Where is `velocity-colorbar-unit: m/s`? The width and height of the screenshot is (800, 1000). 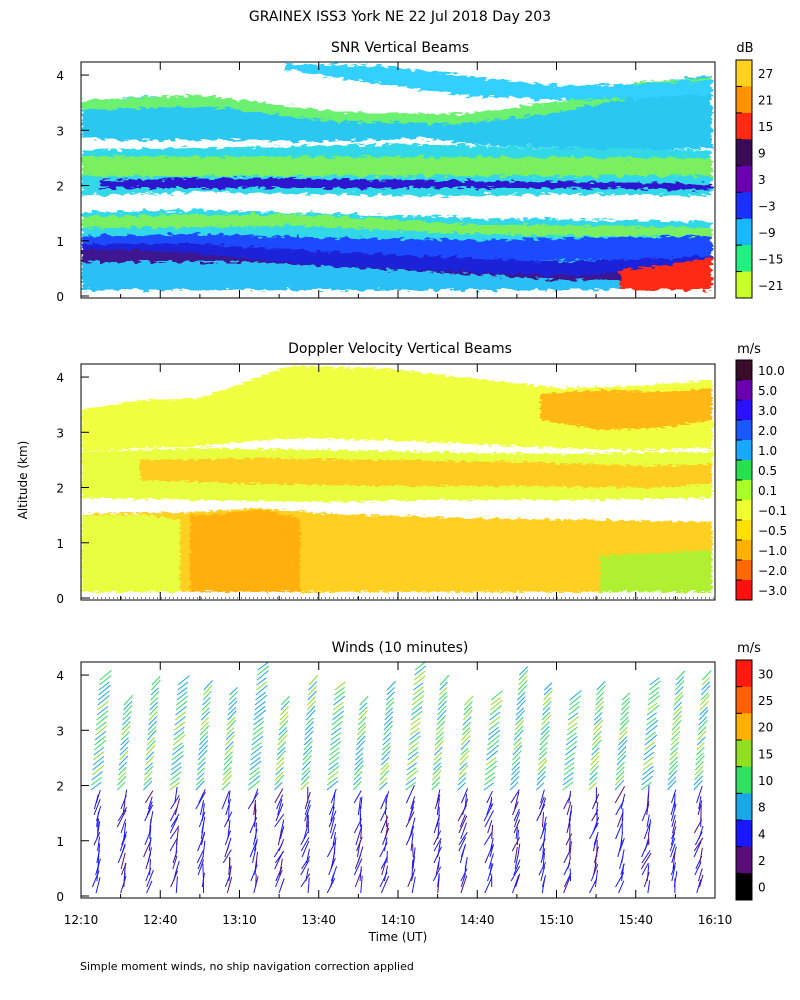
velocity-colorbar-unit: m/s is located at coordinates (749, 349).